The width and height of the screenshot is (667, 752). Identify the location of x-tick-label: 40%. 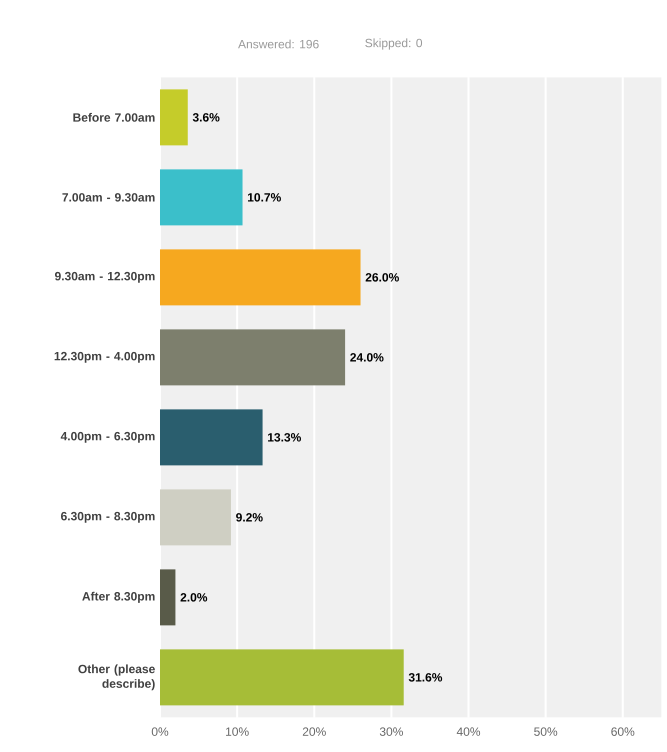
(468, 731).